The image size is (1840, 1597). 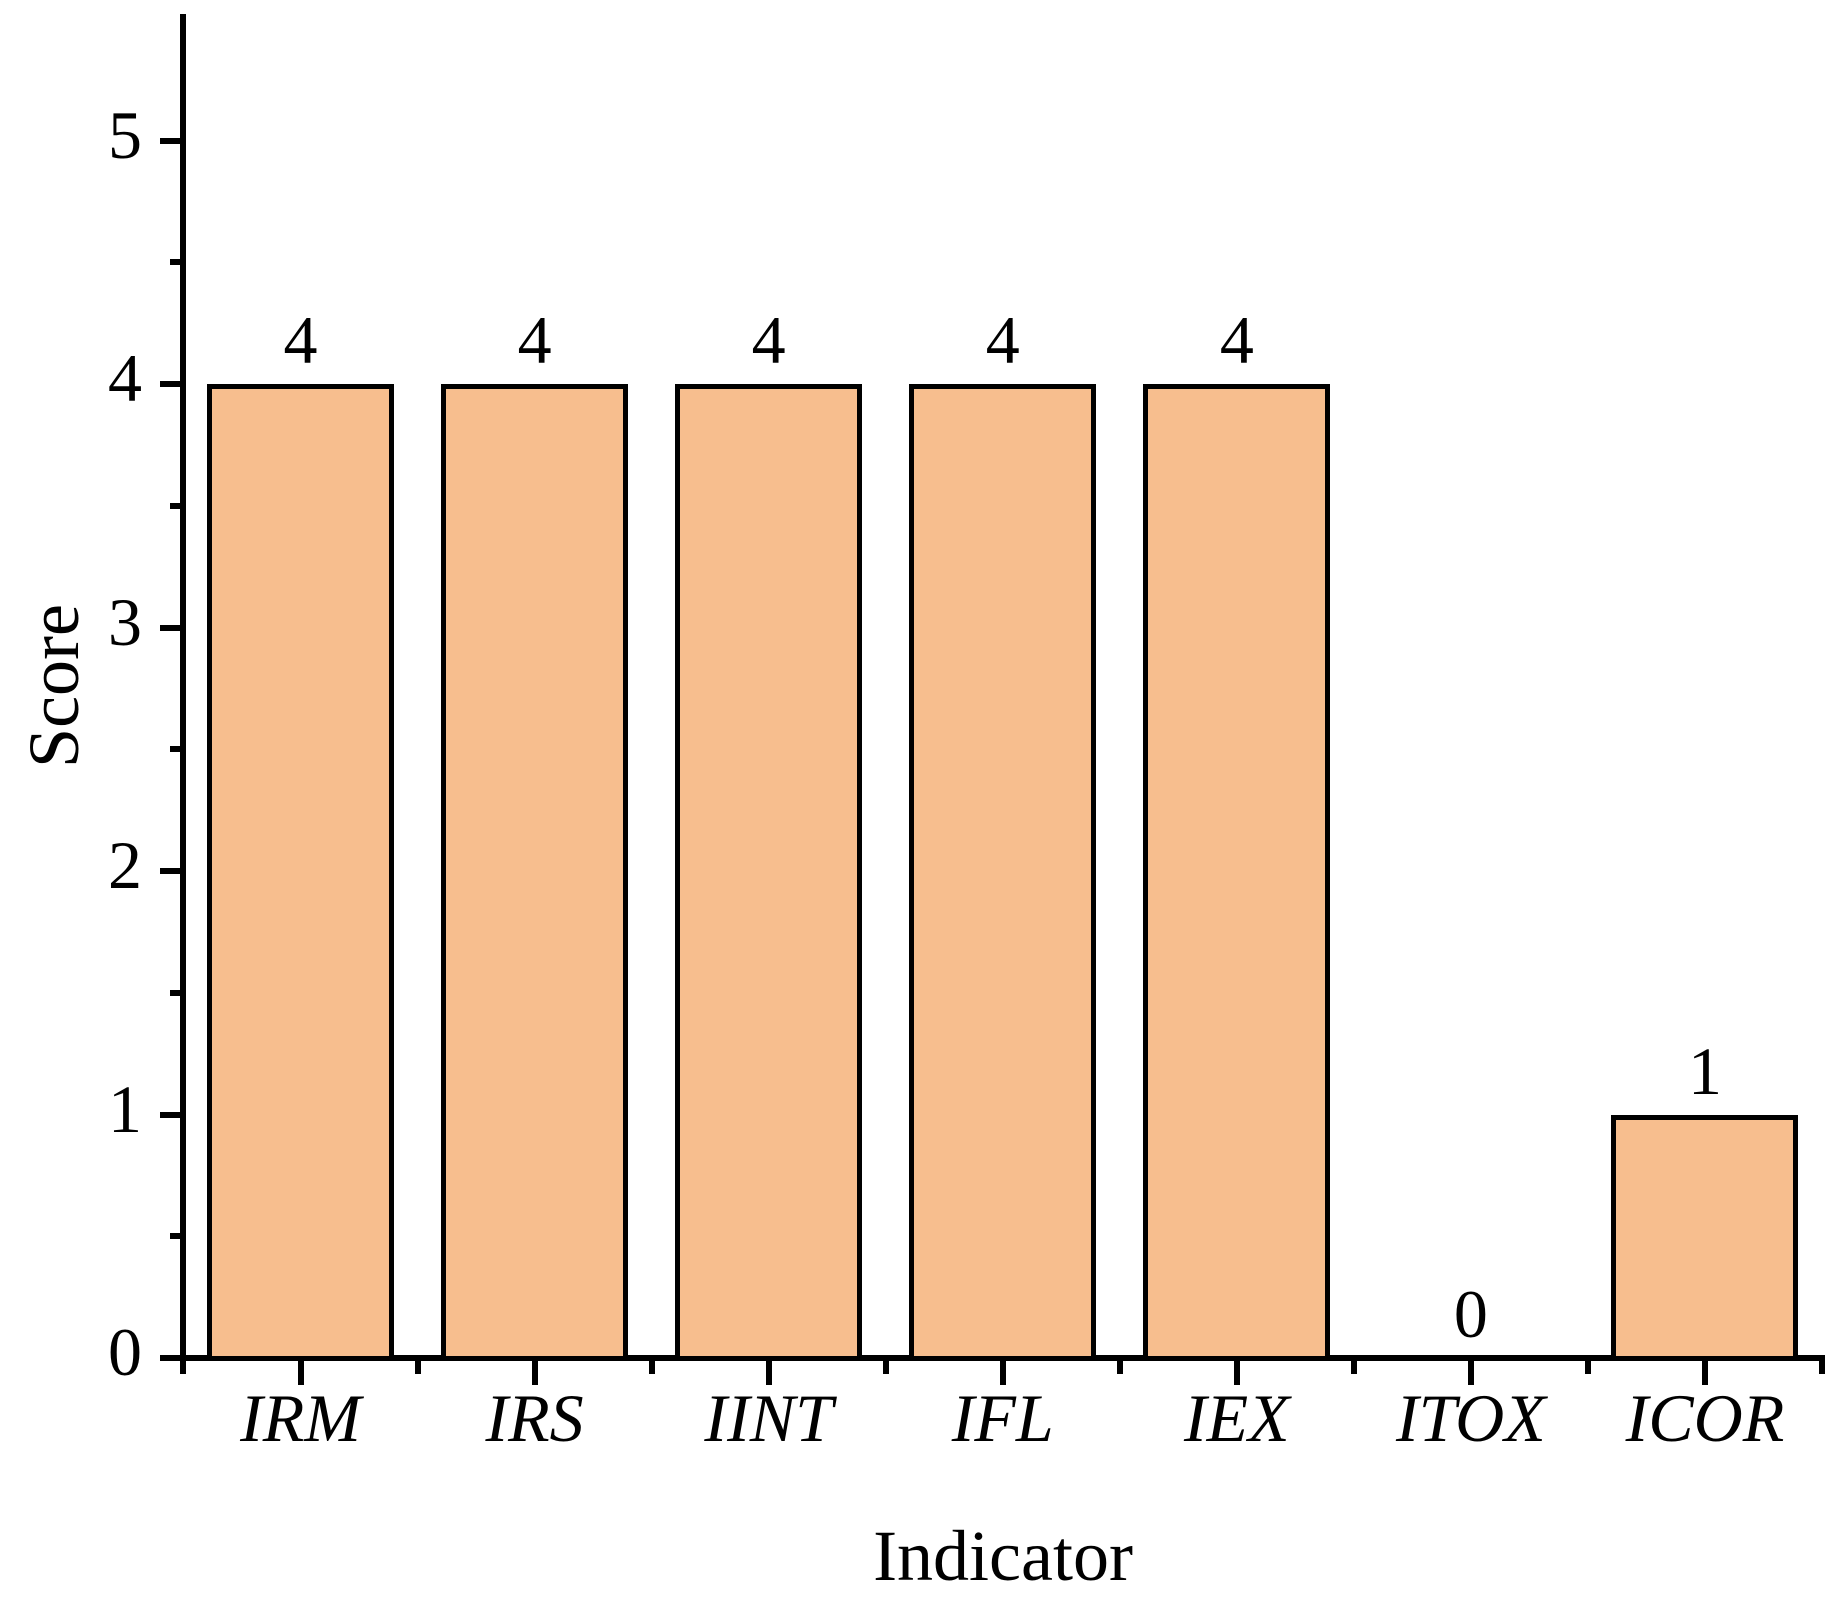 What do you see at coordinates (125, 1108) in the screenshot?
I see `y-tick-label-1: 1` at bounding box center [125, 1108].